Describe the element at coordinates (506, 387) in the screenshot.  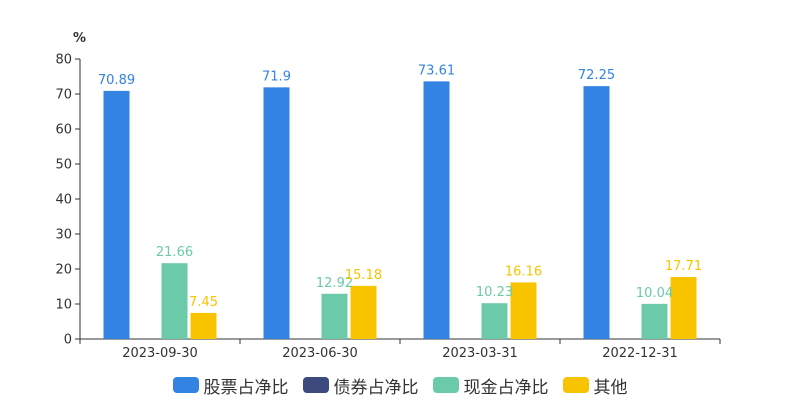
I see `legend-label: 现金占净比` at that location.